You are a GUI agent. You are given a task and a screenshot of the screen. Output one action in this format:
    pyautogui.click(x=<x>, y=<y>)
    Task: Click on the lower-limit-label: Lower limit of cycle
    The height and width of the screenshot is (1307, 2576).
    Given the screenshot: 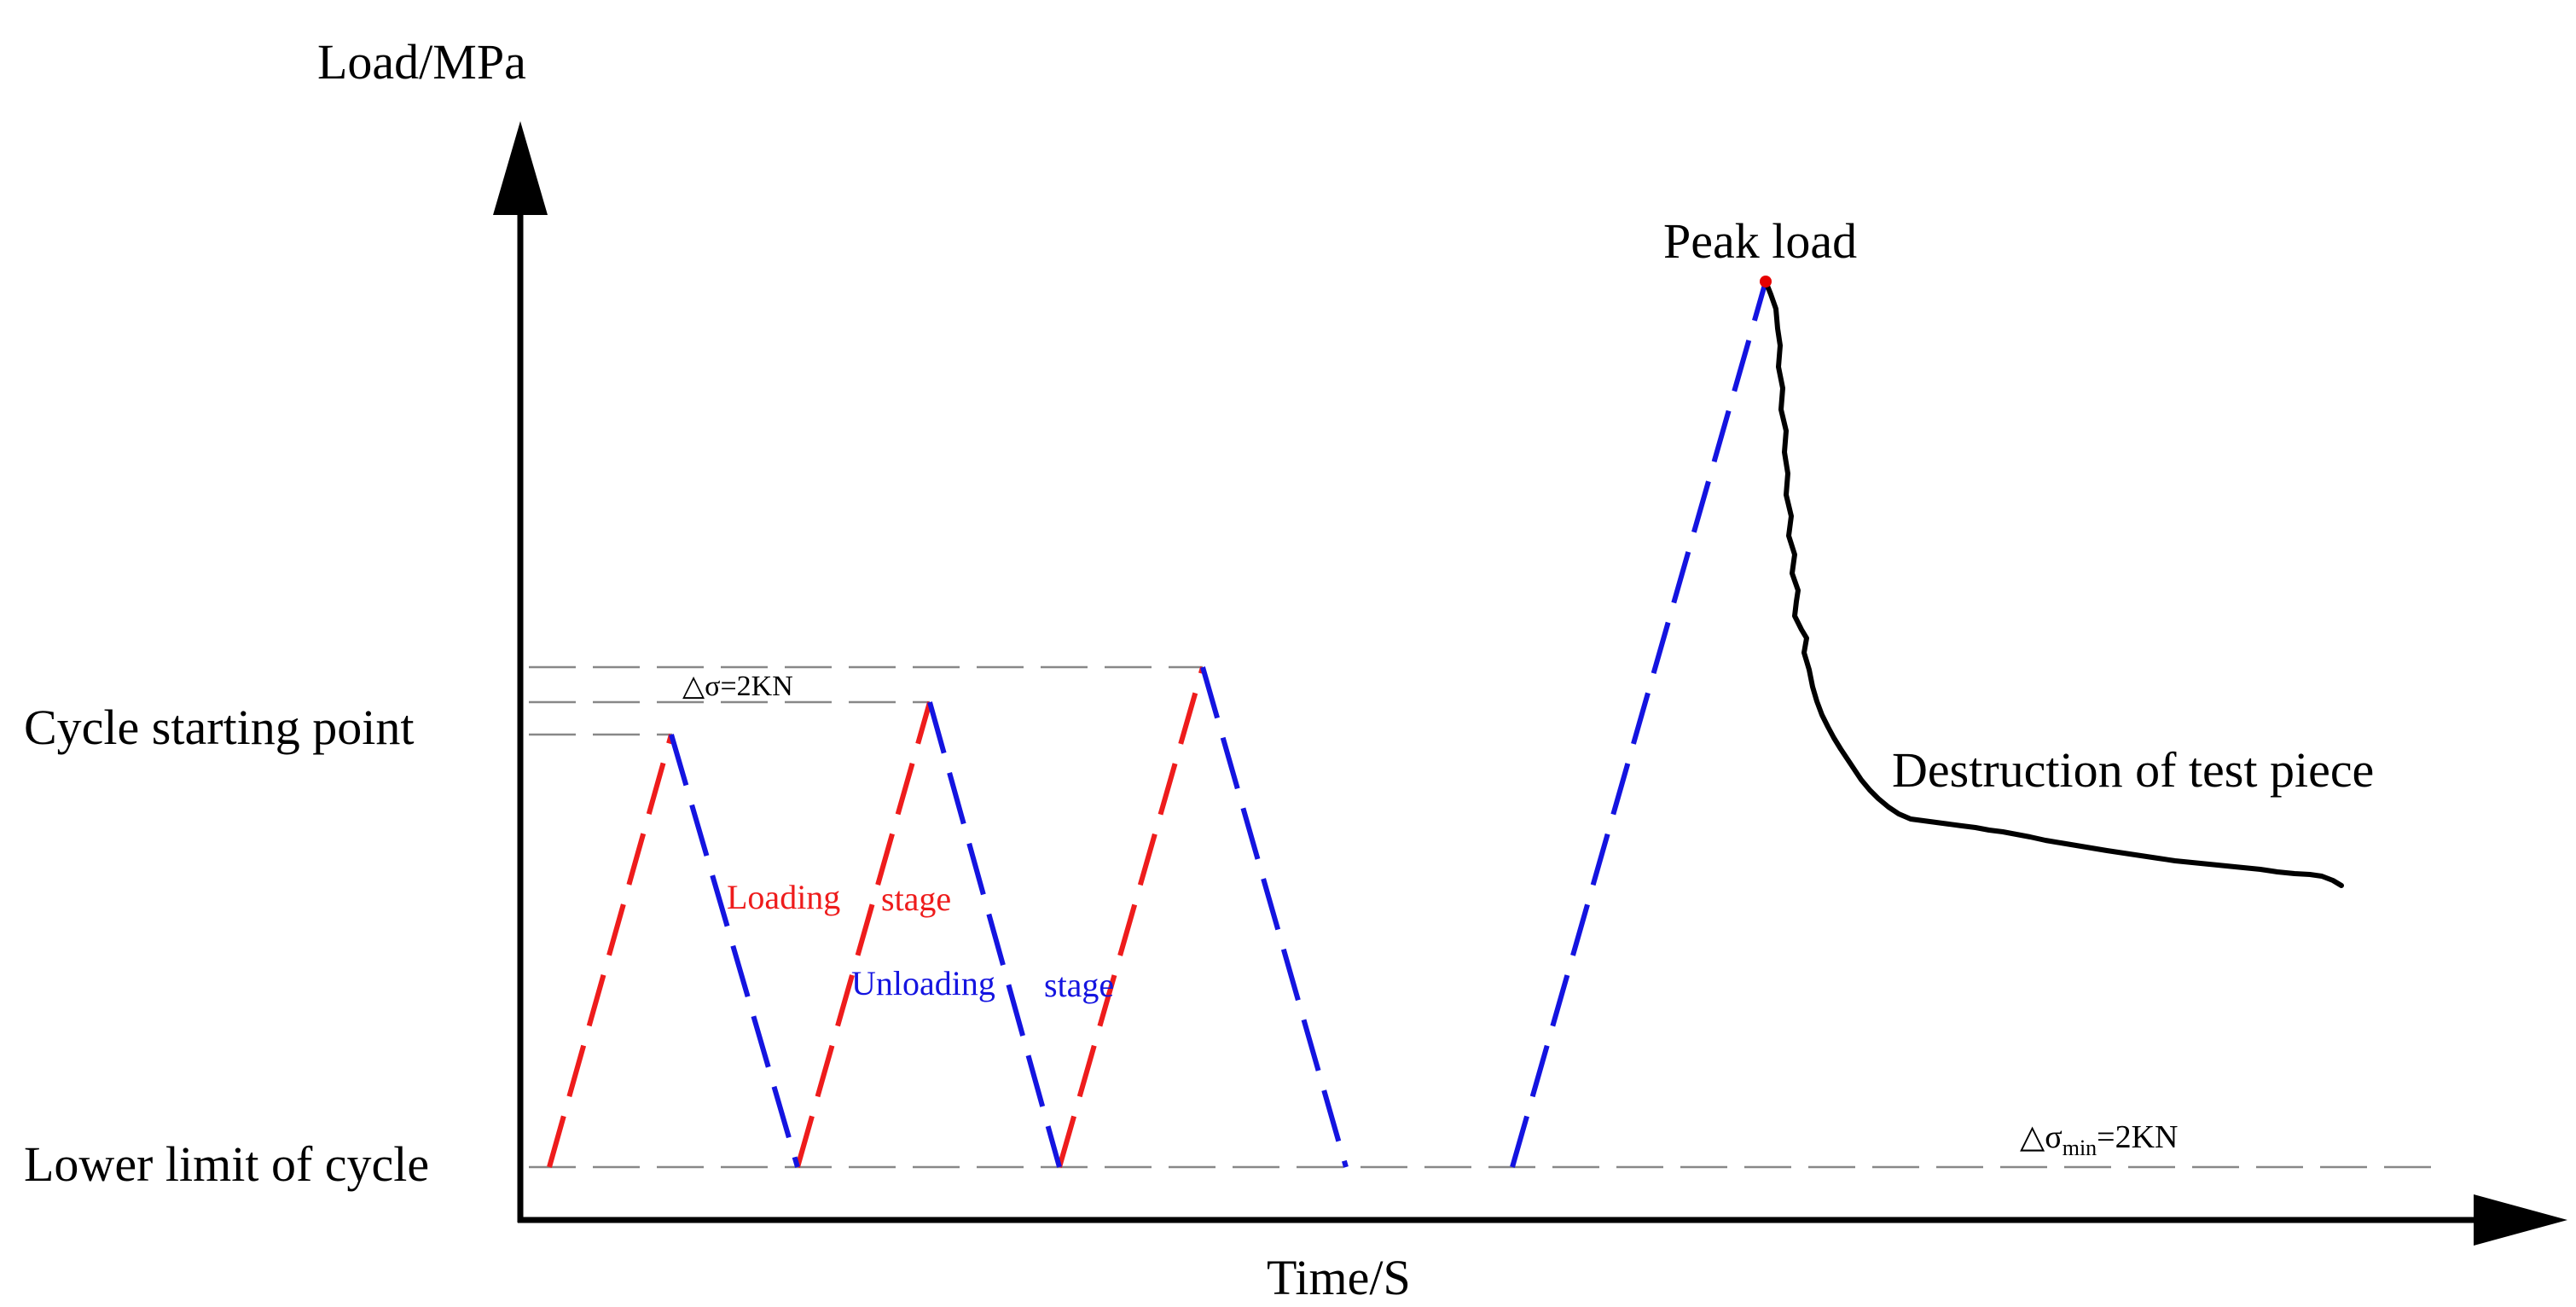 What is the action you would take?
    pyautogui.click(x=226, y=1164)
    